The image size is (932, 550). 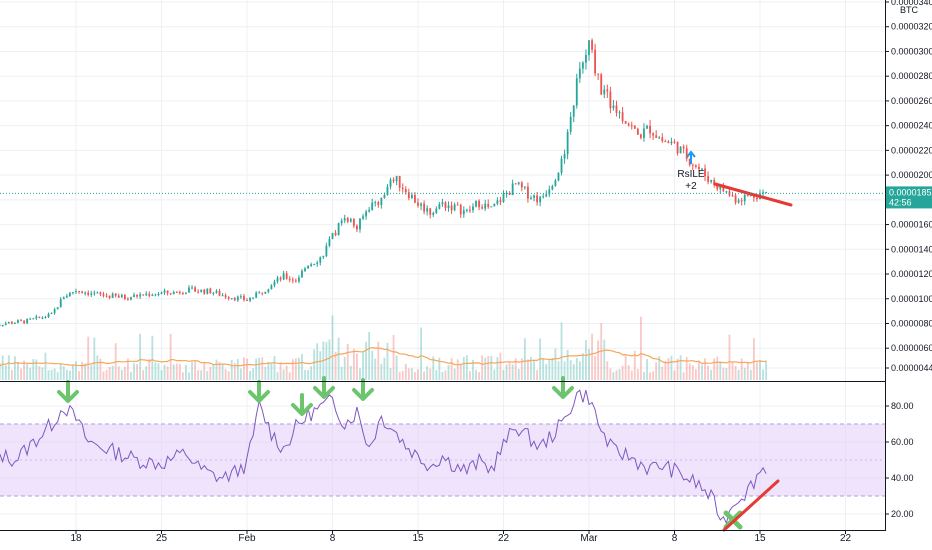 I want to click on time-tick-label: 25, so click(x=162, y=538).